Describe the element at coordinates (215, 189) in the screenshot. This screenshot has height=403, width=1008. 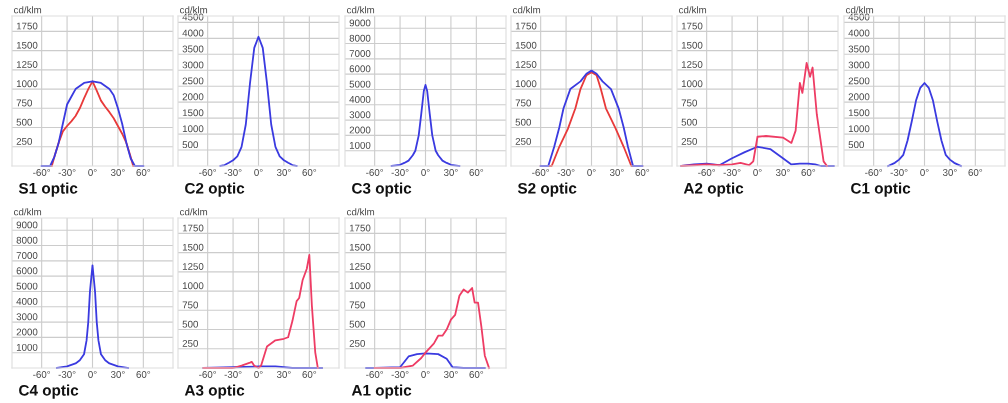
I see `text: C2 optic` at that location.